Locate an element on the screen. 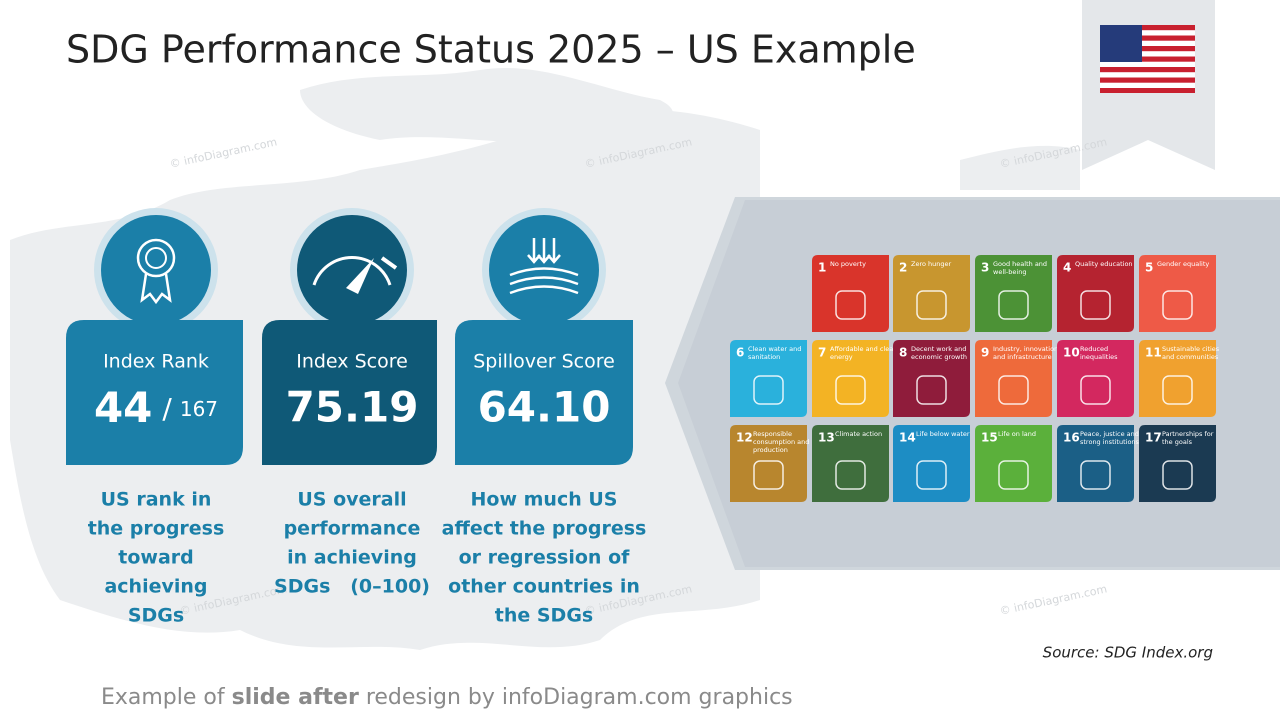 This screenshot has width=1280, height=720. goal-tile: 13 Climate action is located at coordinates (850, 463).